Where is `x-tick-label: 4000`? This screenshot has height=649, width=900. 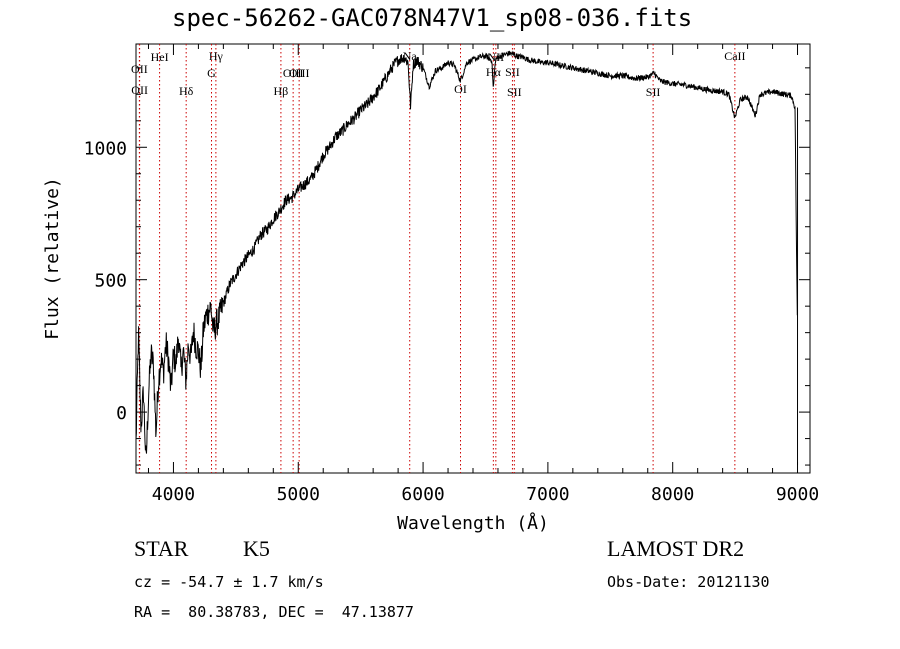
x-tick-label: 4000 is located at coordinates (173, 494).